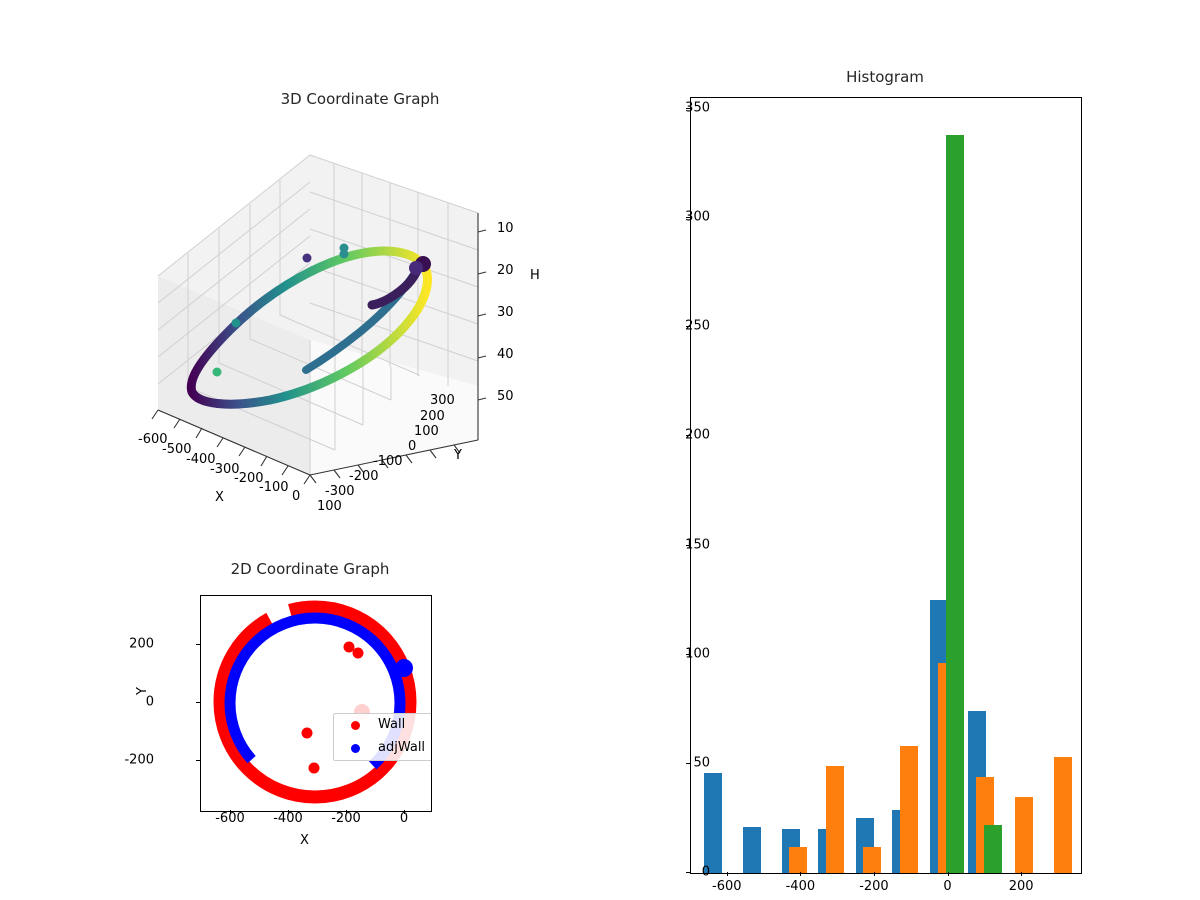 The height and width of the screenshot is (900, 1200). What do you see at coordinates (701, 763) in the screenshot?
I see `histogram-ytick-50: 50` at bounding box center [701, 763].